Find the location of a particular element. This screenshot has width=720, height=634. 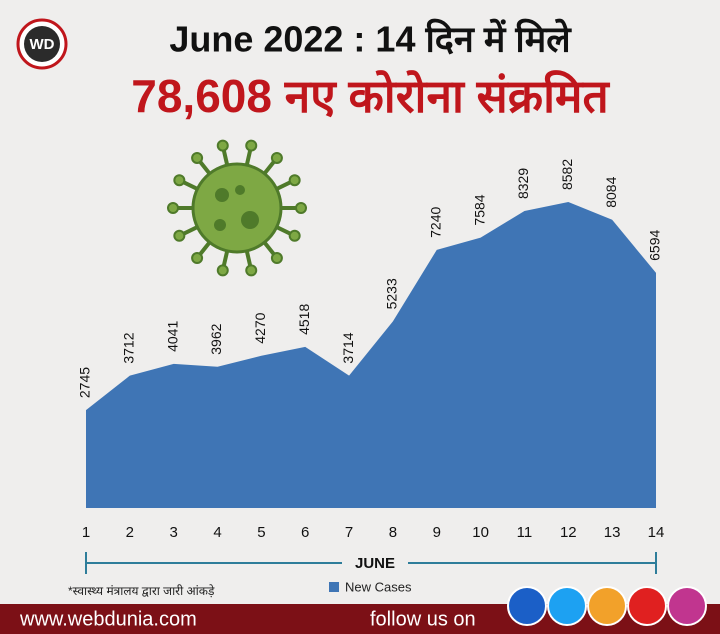

legend-label: New Cases is located at coordinates (378, 586).